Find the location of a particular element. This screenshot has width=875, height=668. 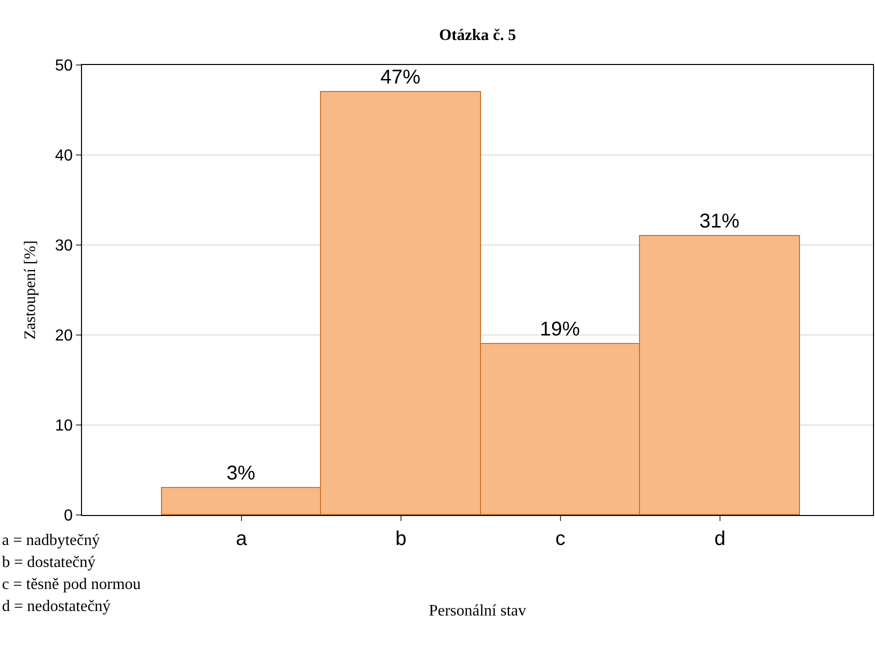

x-axis-title: Personální stav is located at coordinates (477, 611).